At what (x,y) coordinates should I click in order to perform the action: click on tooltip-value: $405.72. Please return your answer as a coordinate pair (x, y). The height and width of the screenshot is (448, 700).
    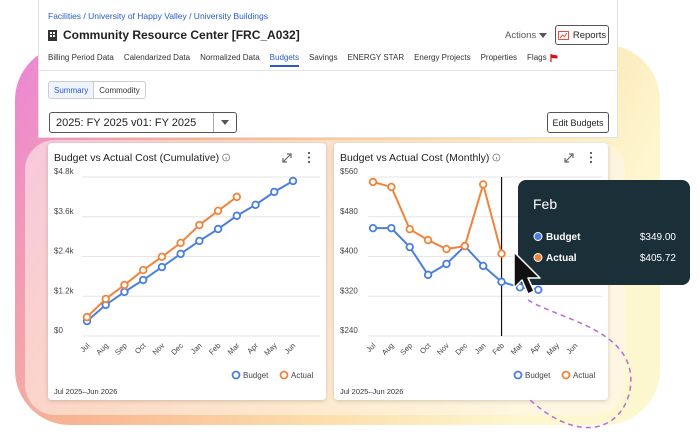
    Looking at the image, I should click on (658, 258).